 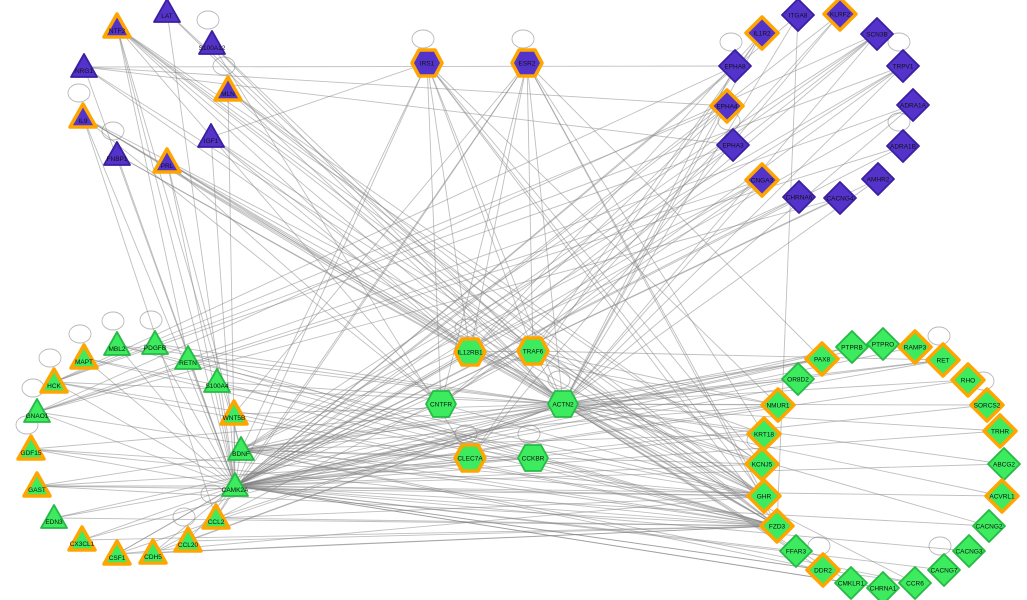 I want to click on node-FNBP1: FNBP1, so click(x=117, y=153).